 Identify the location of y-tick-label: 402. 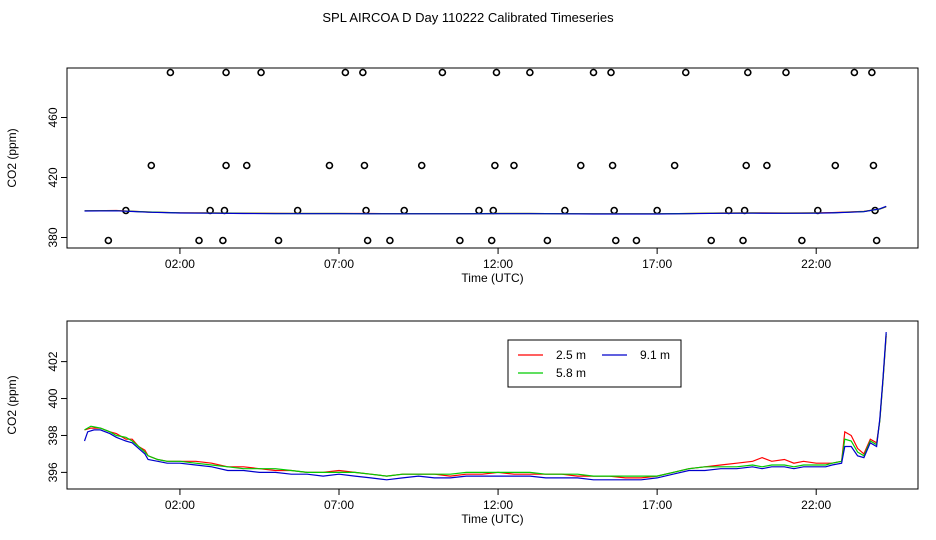
(53, 361).